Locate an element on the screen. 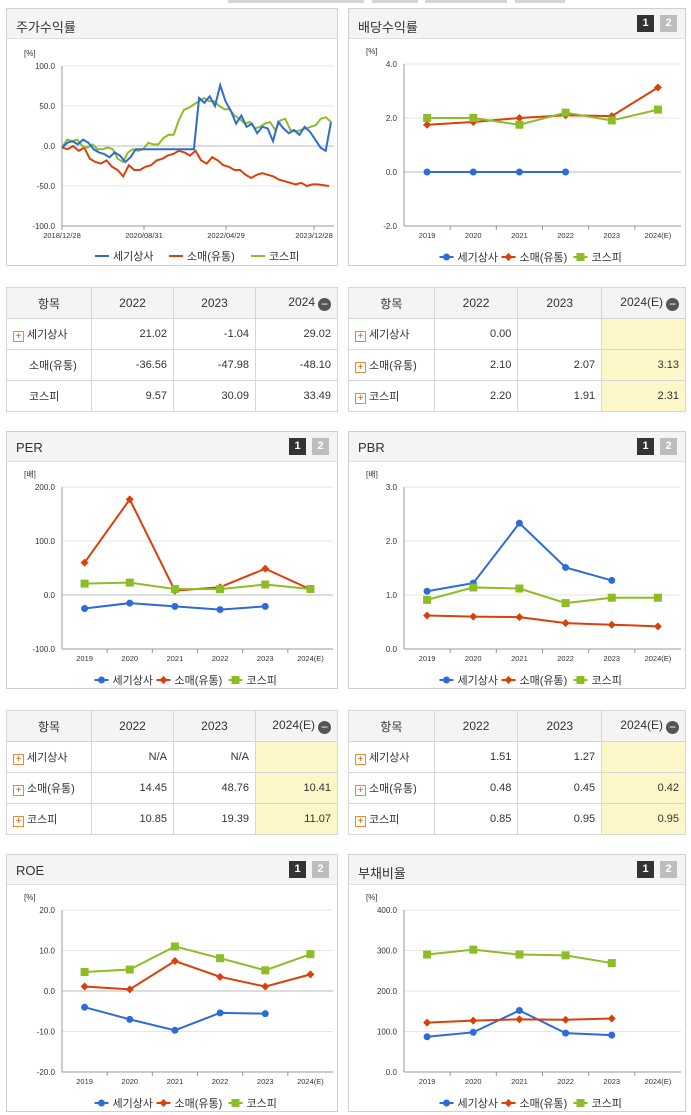  header-label: 2024(E) is located at coordinates (293, 725).